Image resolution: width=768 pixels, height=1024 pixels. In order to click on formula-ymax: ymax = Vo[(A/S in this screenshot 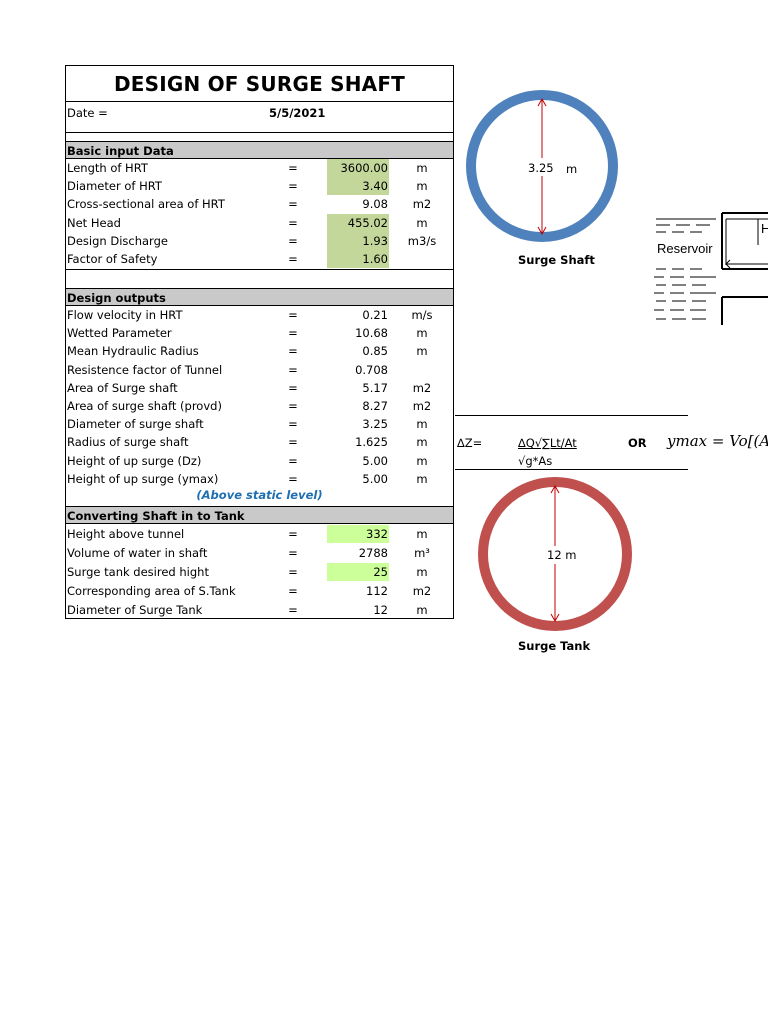, I will do `click(717, 441)`.